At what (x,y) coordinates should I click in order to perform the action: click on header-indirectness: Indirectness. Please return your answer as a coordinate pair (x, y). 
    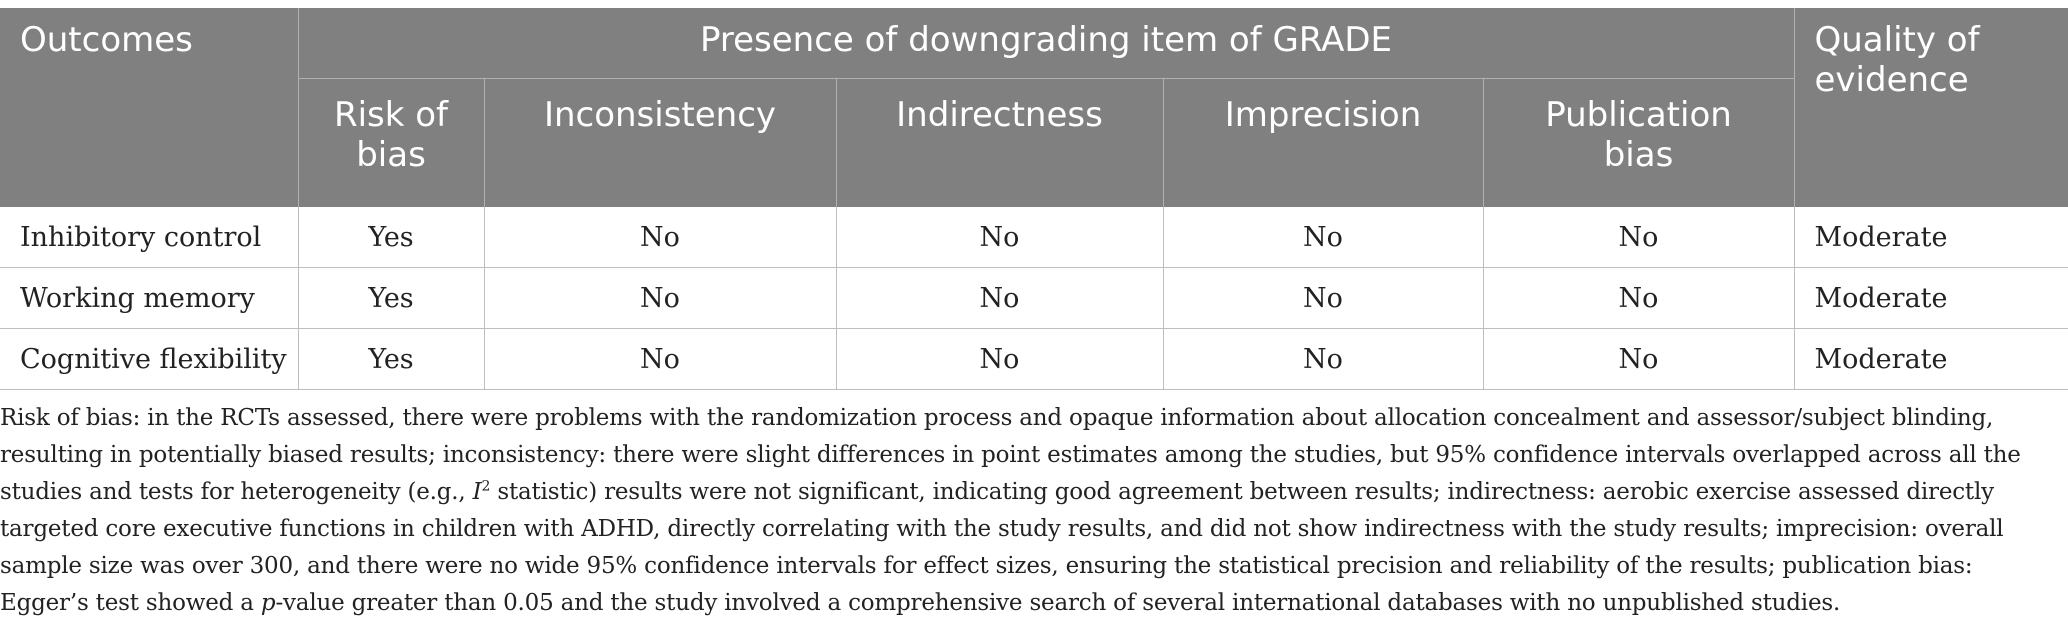
    Looking at the image, I should click on (999, 142).